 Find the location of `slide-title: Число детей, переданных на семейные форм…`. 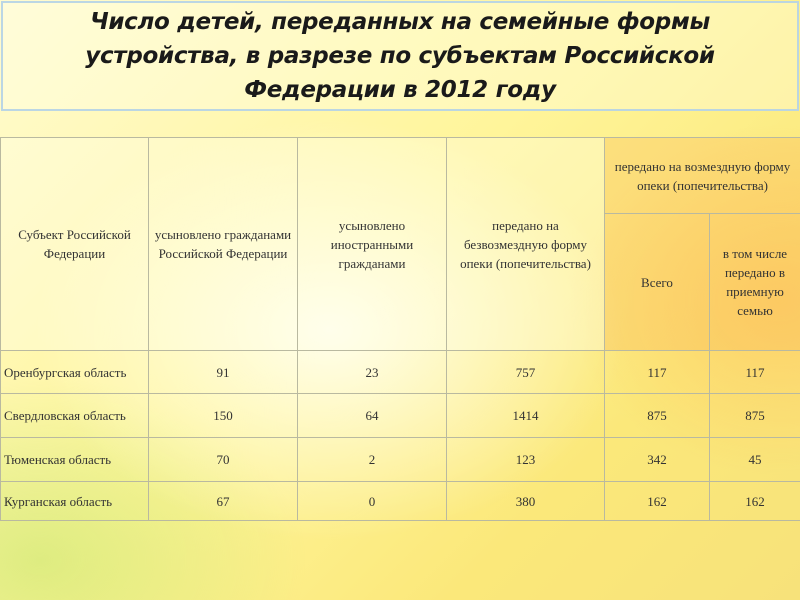

slide-title: Число детей, переданных на семейные форм… is located at coordinates (400, 56).